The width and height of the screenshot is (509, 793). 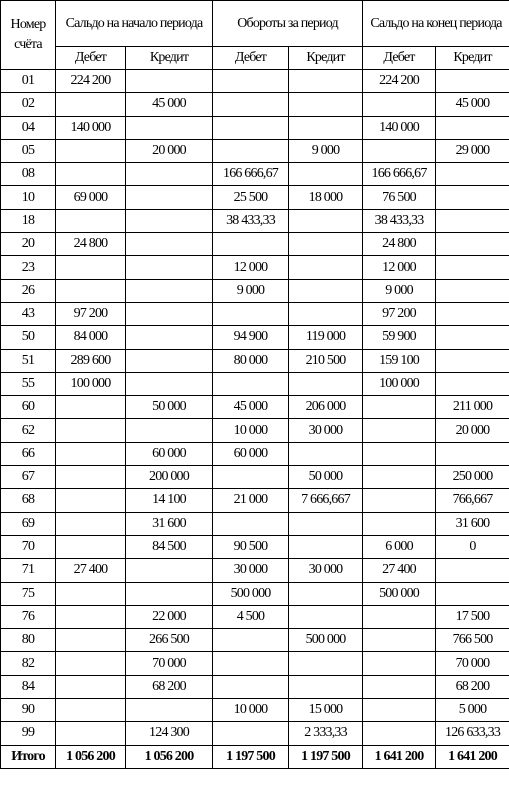 What do you see at coordinates (28, 430) in the screenshot?
I see `account-cell: 62` at bounding box center [28, 430].